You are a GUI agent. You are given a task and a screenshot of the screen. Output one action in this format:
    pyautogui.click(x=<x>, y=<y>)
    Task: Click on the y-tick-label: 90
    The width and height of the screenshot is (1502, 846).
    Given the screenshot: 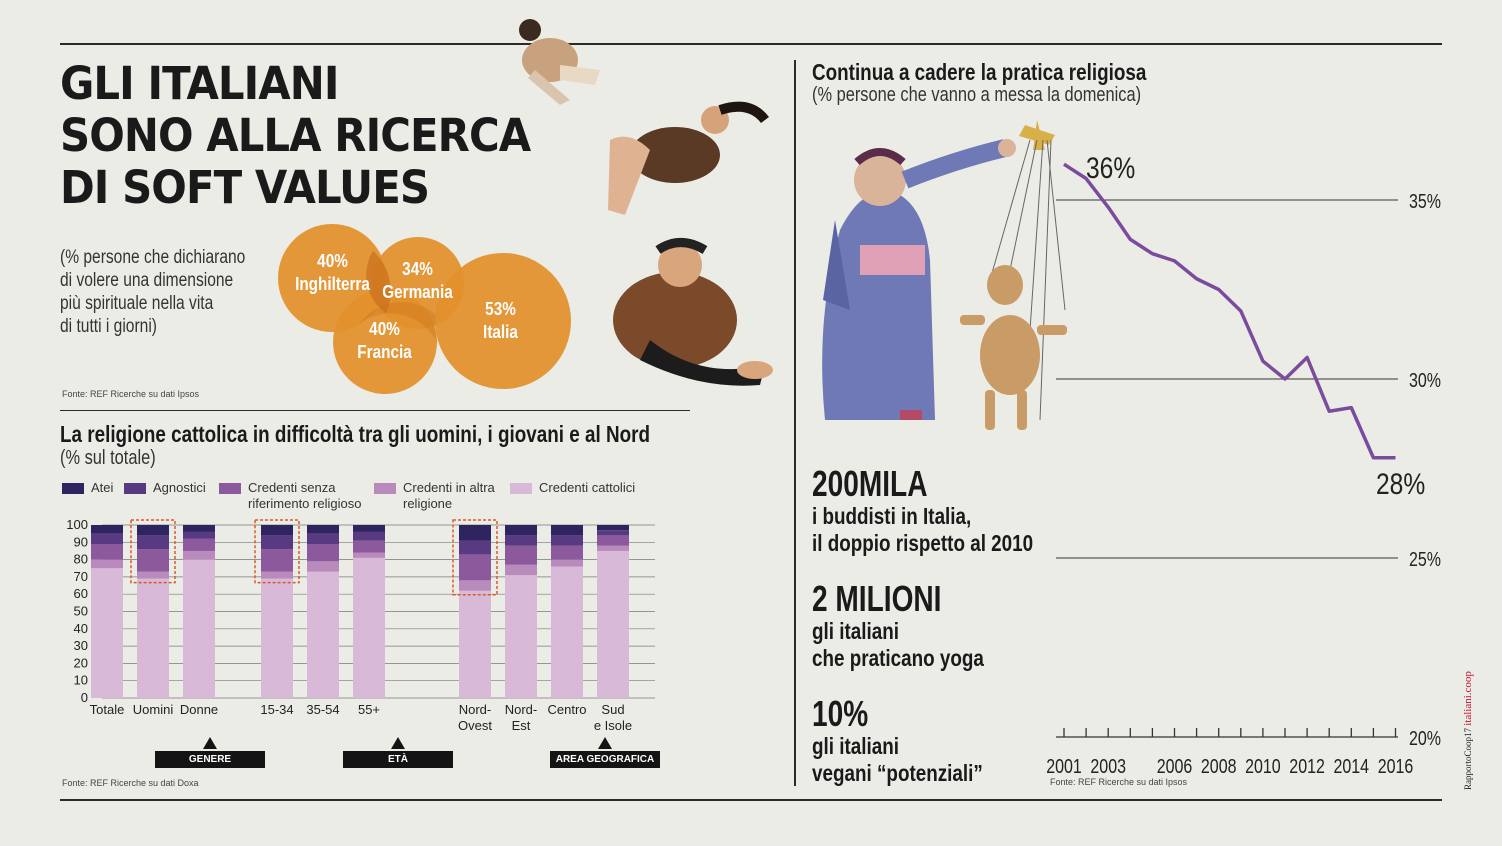 What is the action you would take?
    pyautogui.click(x=81, y=541)
    